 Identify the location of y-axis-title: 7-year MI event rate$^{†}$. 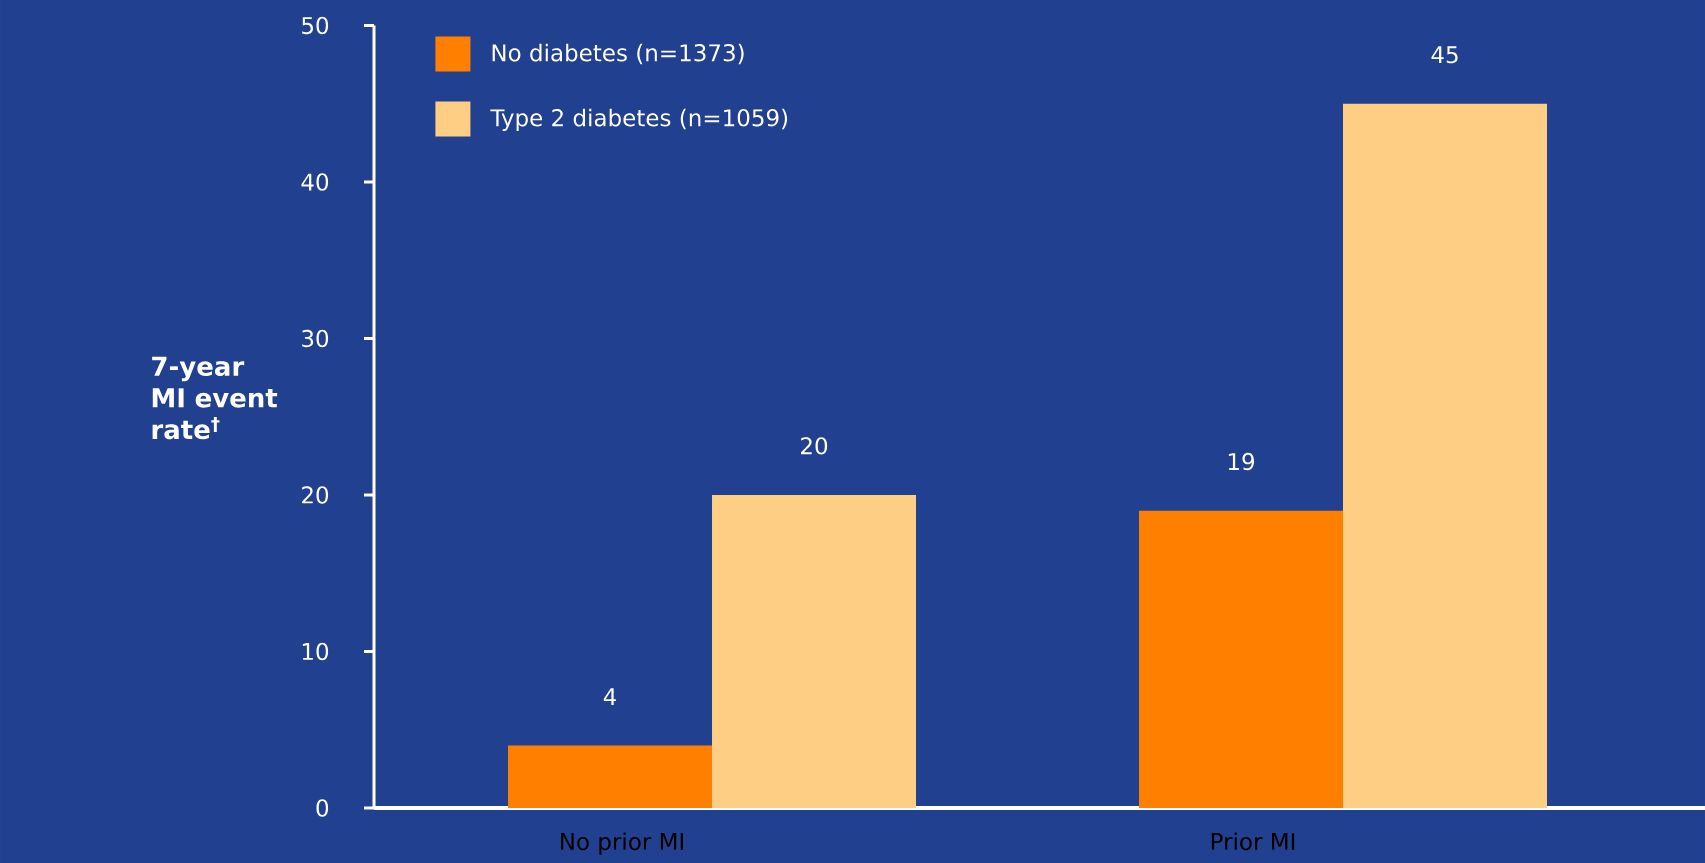
(215, 398).